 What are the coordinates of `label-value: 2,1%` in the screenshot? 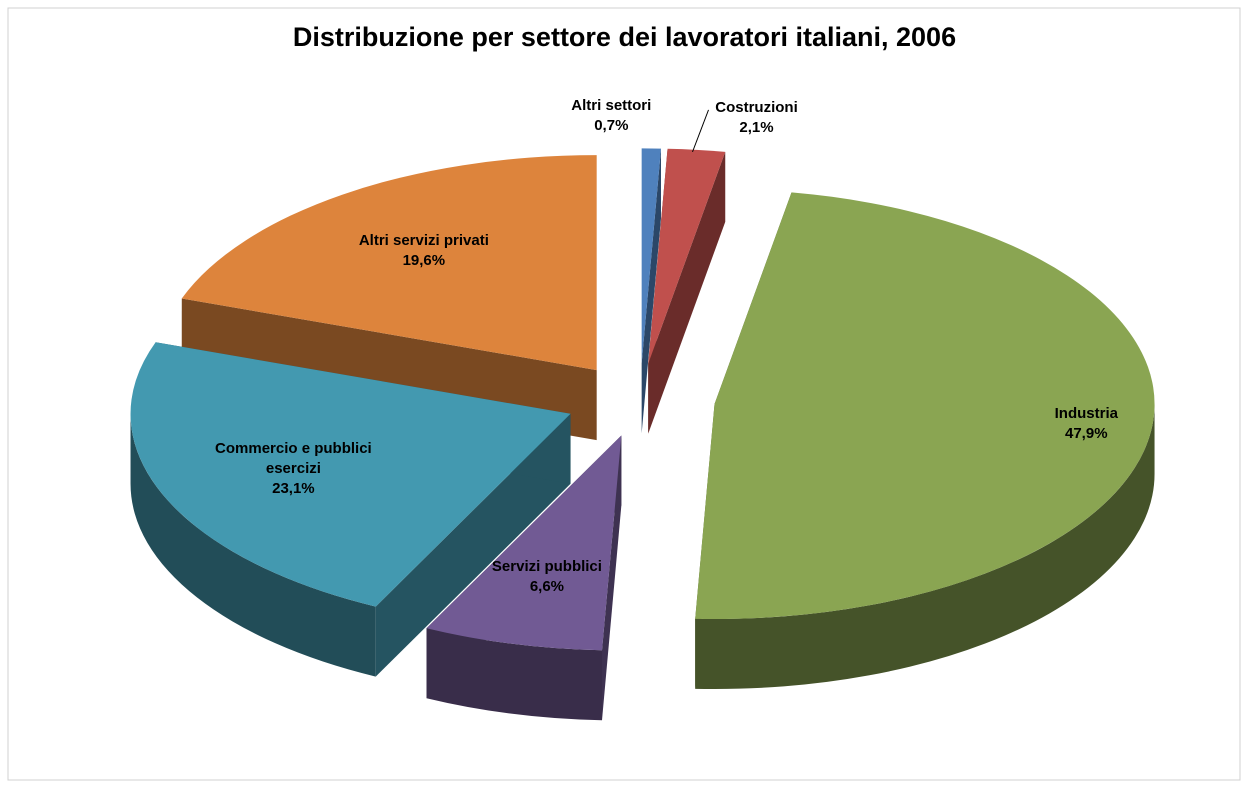 It's located at (756, 127).